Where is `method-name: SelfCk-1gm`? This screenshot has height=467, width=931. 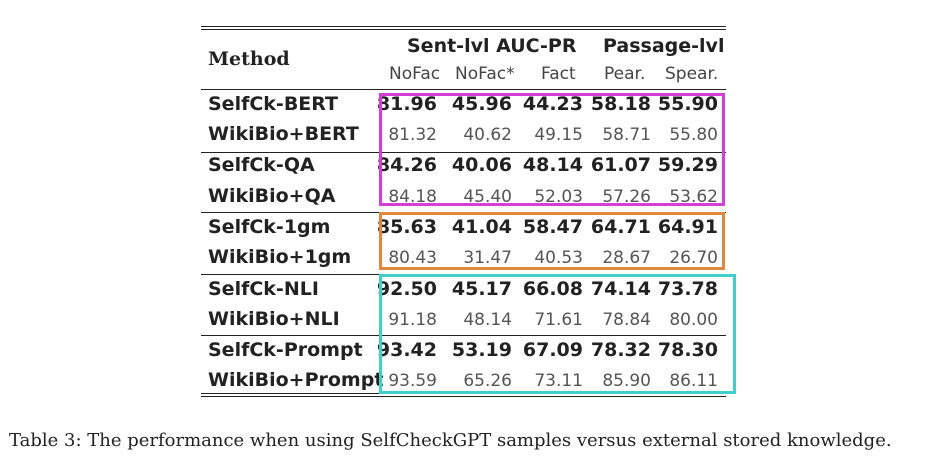
method-name: SelfCk-1gm is located at coordinates (269, 227).